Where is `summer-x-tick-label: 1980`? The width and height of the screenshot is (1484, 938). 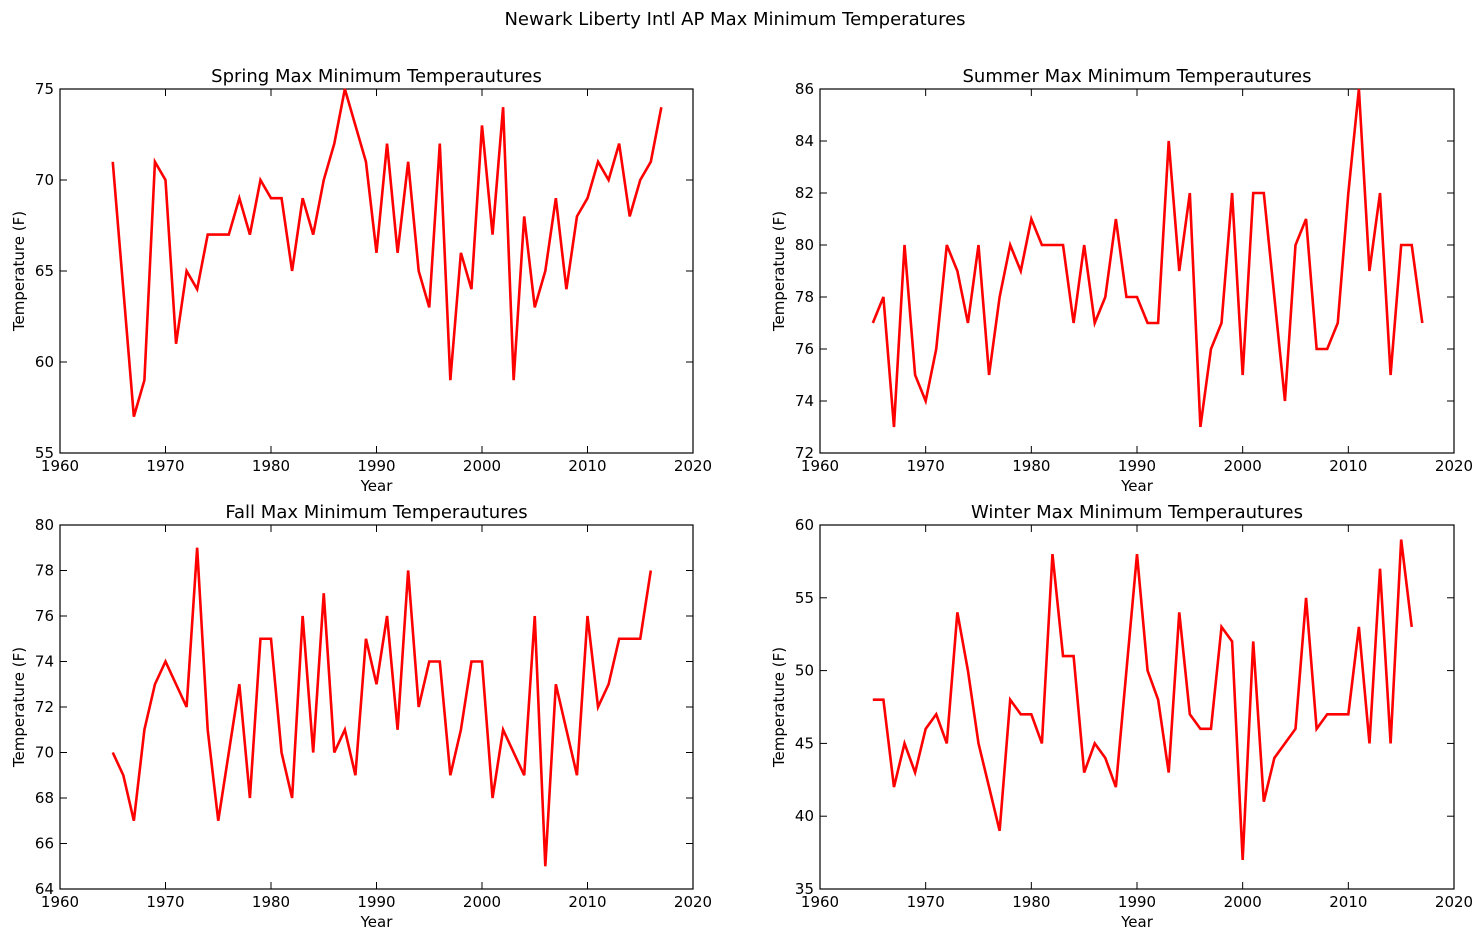
summer-x-tick-label: 1980 is located at coordinates (1031, 466).